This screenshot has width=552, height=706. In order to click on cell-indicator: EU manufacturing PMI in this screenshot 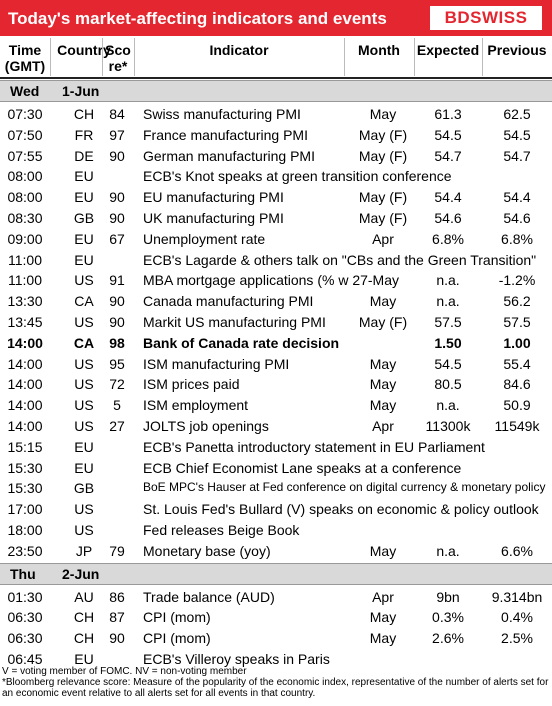, I will do `click(213, 197)`.